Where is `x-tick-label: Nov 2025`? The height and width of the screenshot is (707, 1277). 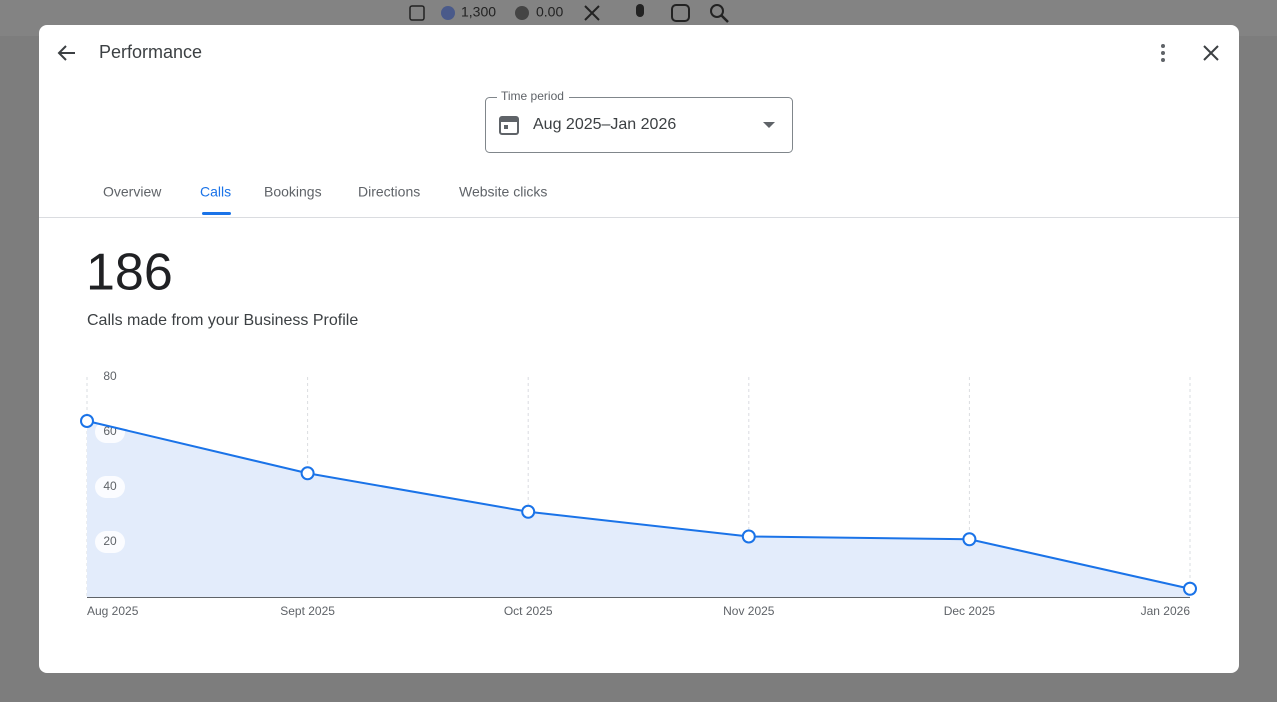
x-tick-label: Nov 2025 is located at coordinates (749, 611).